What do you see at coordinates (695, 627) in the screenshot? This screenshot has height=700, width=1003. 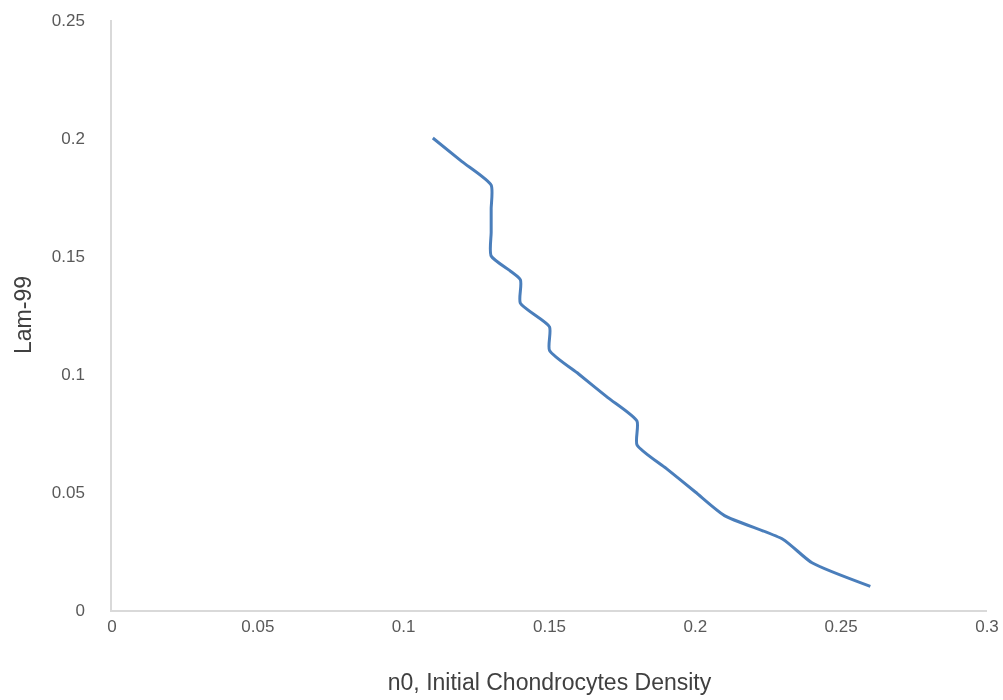 I see `x-tick-label: 0.2` at bounding box center [695, 627].